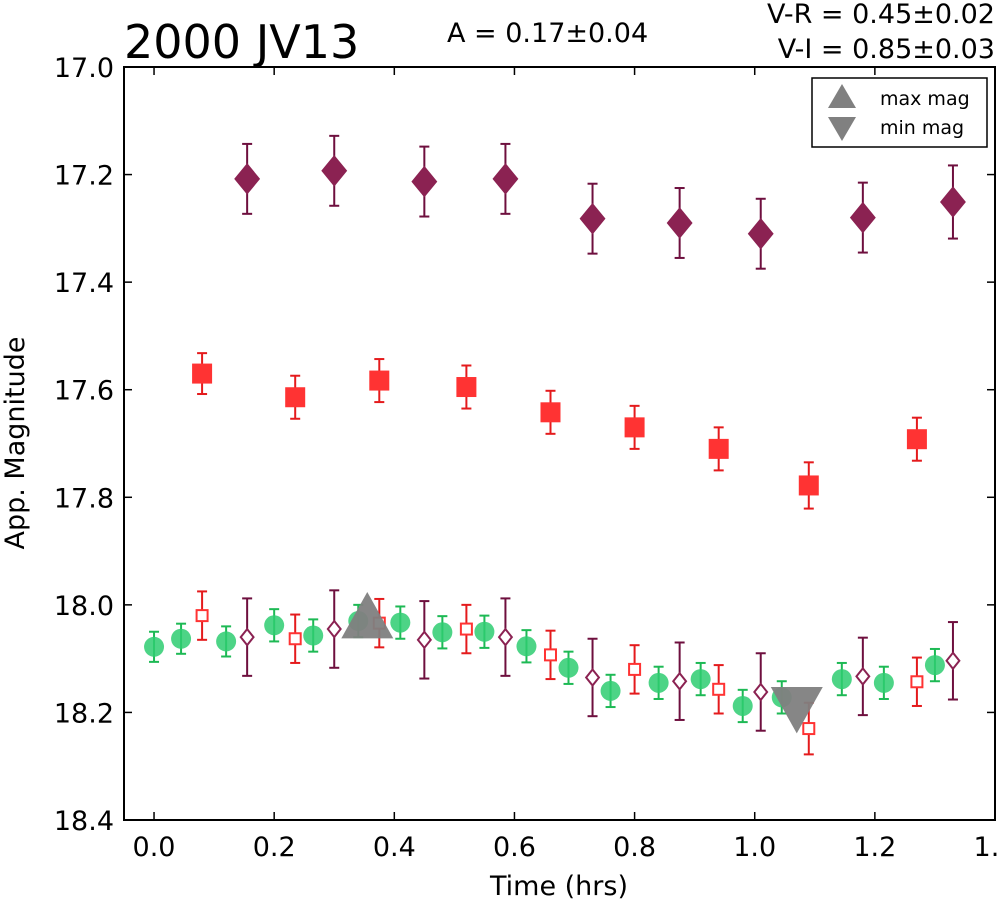  I want to click on legend: max mag min mag, so click(899, 112).